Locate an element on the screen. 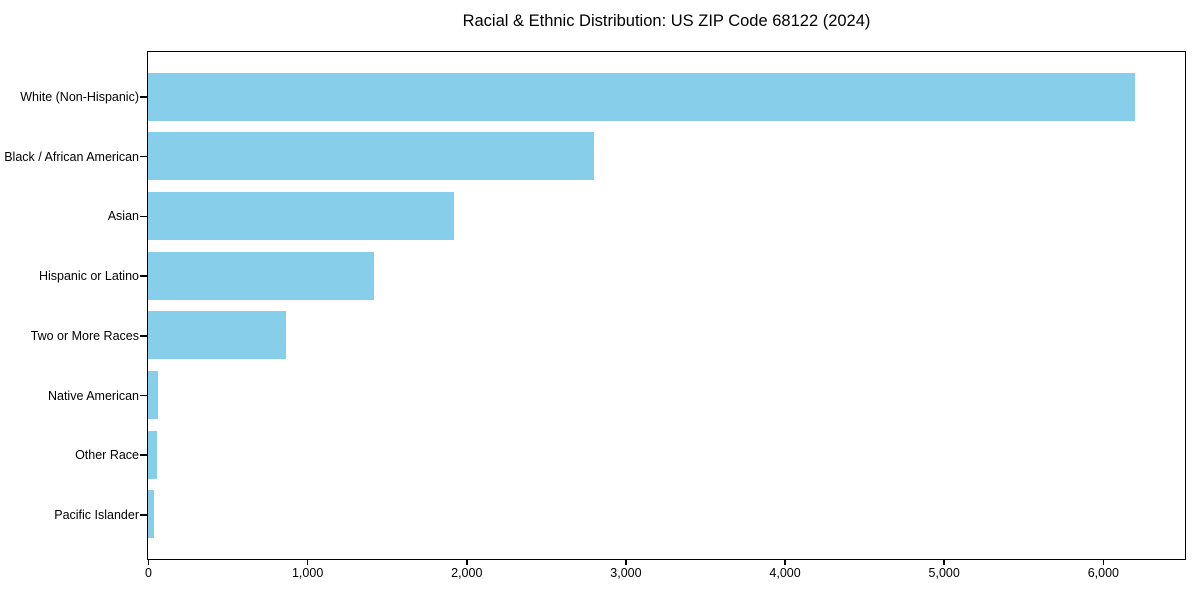  y-axis-label: White (Non-Hispanic) is located at coordinates (79, 97).